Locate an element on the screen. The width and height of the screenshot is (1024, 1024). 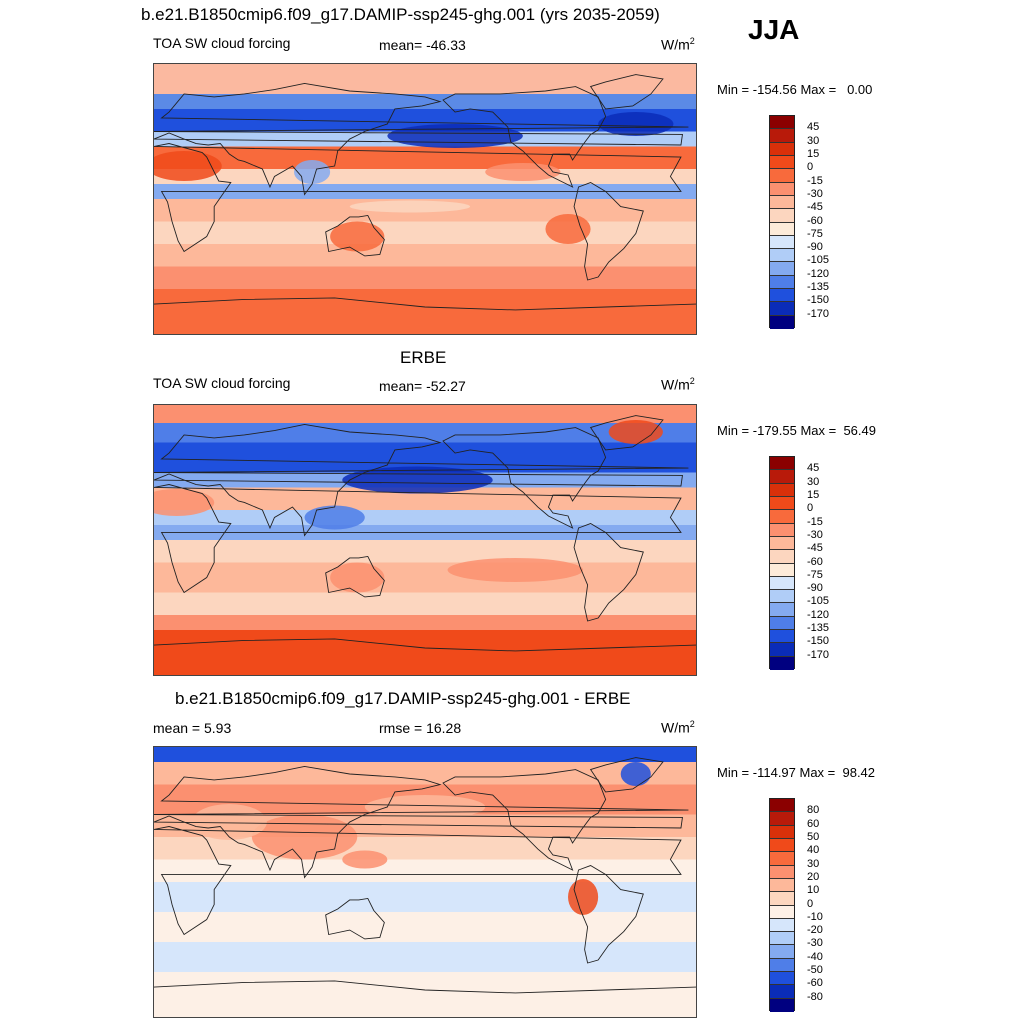
colorbar-tick-label: 30 is located at coordinates (813, 481).